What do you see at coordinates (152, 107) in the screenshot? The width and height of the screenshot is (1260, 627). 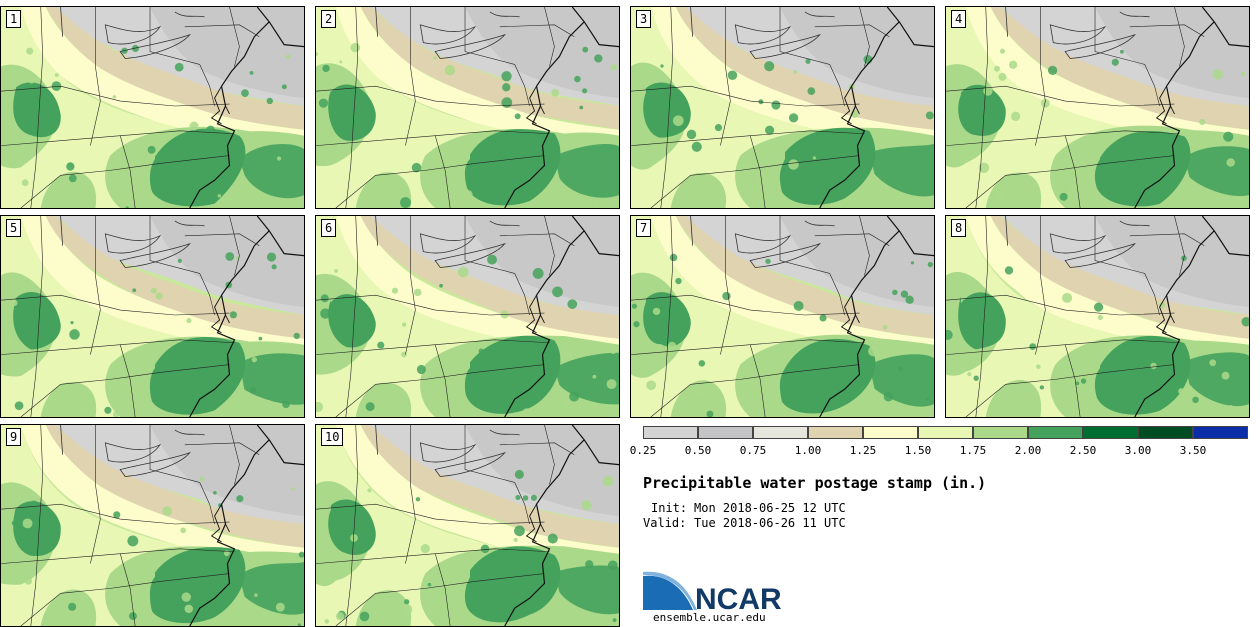 I see `map-panel: 1` at bounding box center [152, 107].